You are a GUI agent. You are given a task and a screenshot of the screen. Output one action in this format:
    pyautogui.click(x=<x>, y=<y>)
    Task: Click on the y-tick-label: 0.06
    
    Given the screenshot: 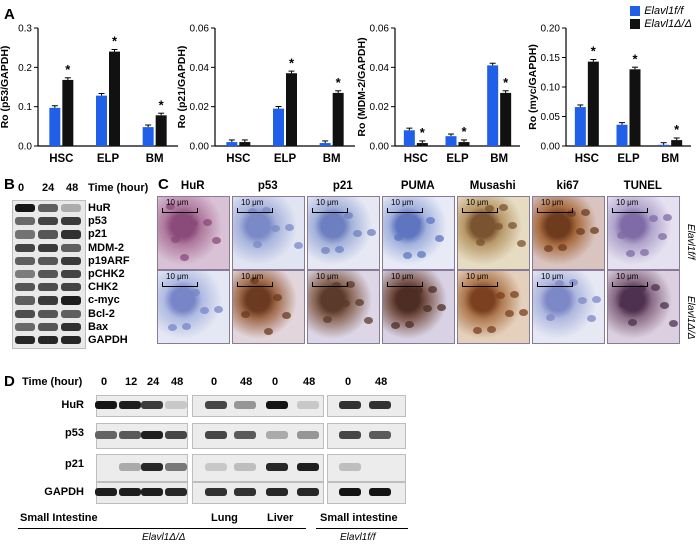 What is the action you would take?
    pyautogui.click(x=380, y=29)
    